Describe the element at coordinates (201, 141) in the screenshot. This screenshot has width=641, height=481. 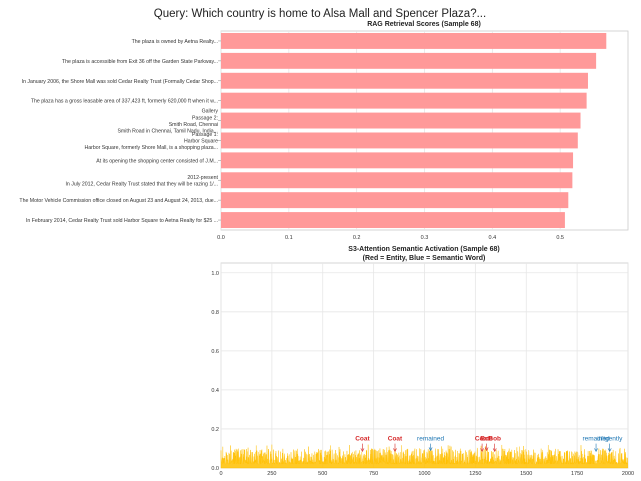
I see `retrieval-category-label: Harbor Square` at that location.